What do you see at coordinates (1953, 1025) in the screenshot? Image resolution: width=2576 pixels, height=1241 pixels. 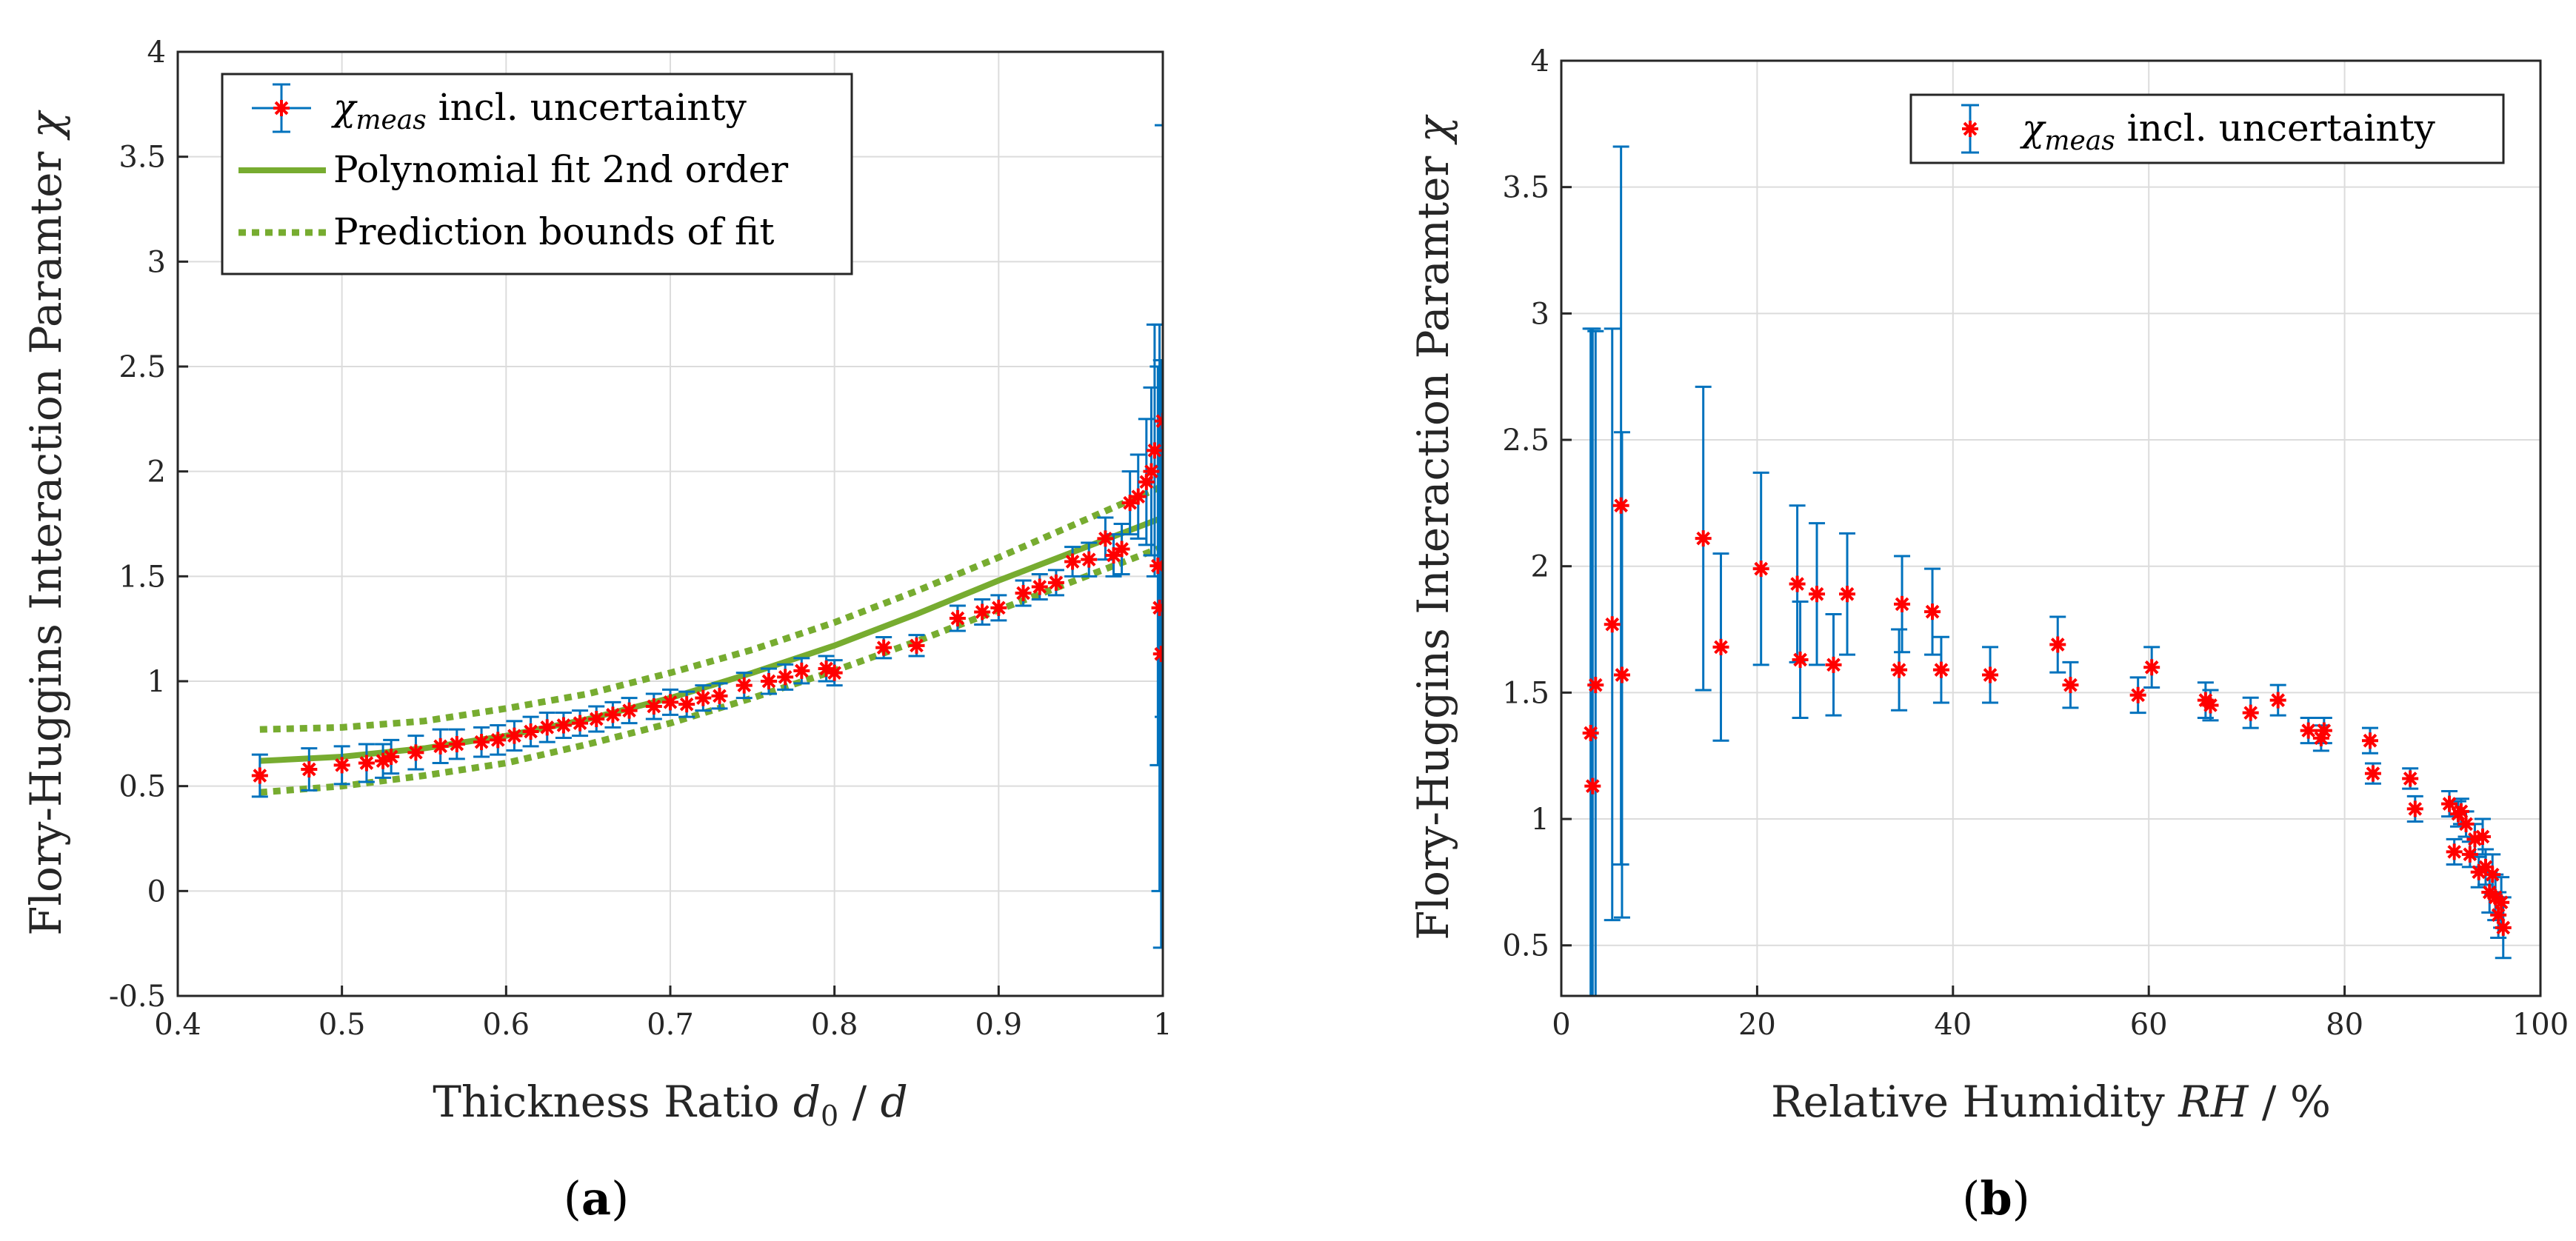 I see `x-tick-label: 40` at bounding box center [1953, 1025].